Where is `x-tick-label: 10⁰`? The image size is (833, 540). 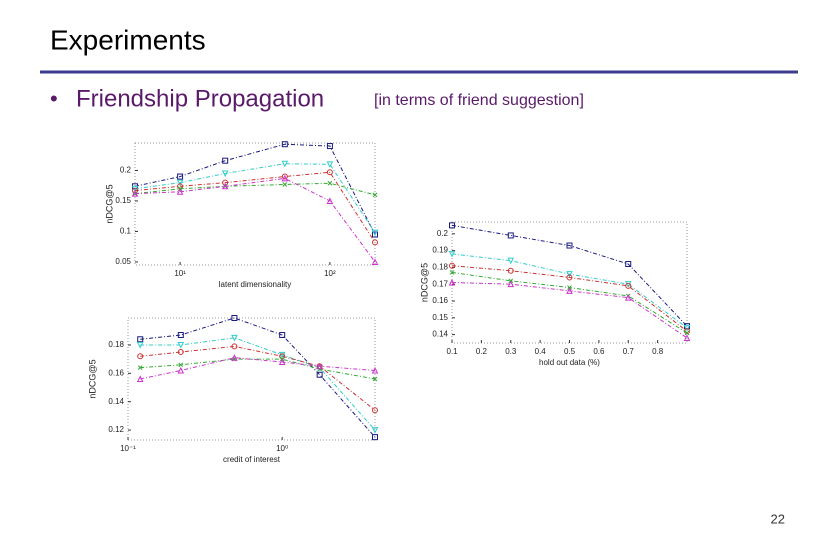 x-tick-label: 10⁰ is located at coordinates (282, 448).